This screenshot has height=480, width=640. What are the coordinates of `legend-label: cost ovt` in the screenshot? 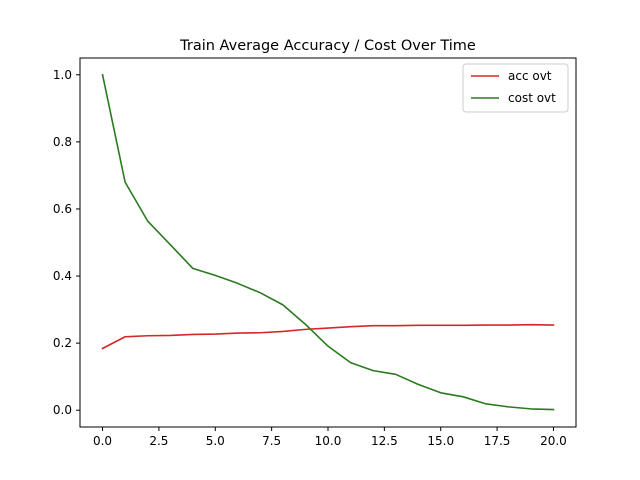 It's located at (532, 98).